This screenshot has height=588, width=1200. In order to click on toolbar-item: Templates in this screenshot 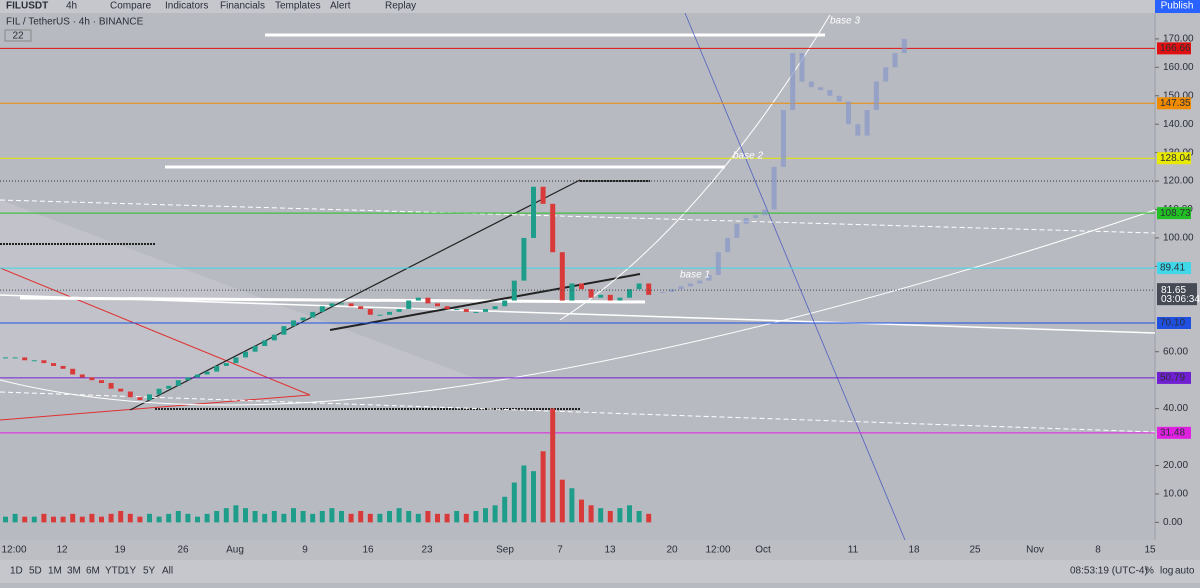, I will do `click(298, 6)`.